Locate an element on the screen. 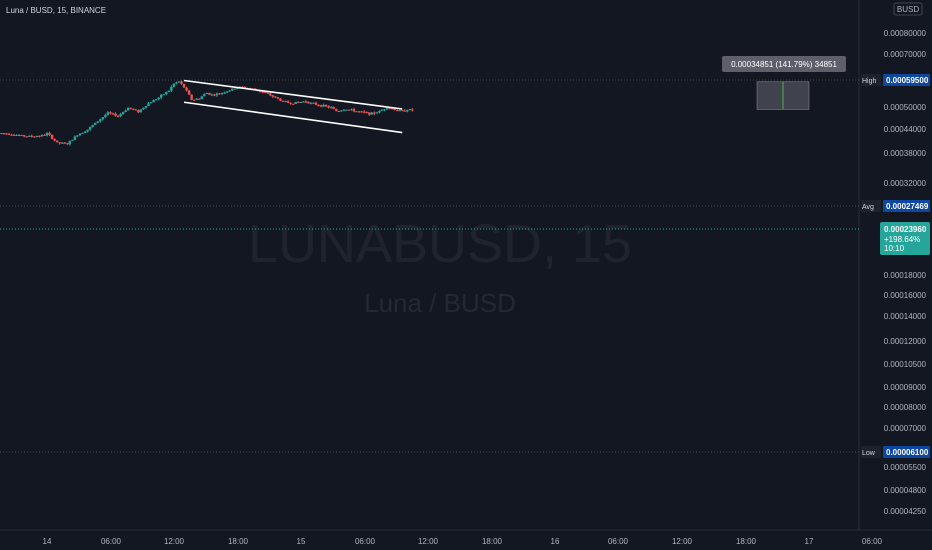 Image resolution: width=932 pixels, height=550 pixels. price-tick-label: 0.00070000 is located at coordinates (905, 54).